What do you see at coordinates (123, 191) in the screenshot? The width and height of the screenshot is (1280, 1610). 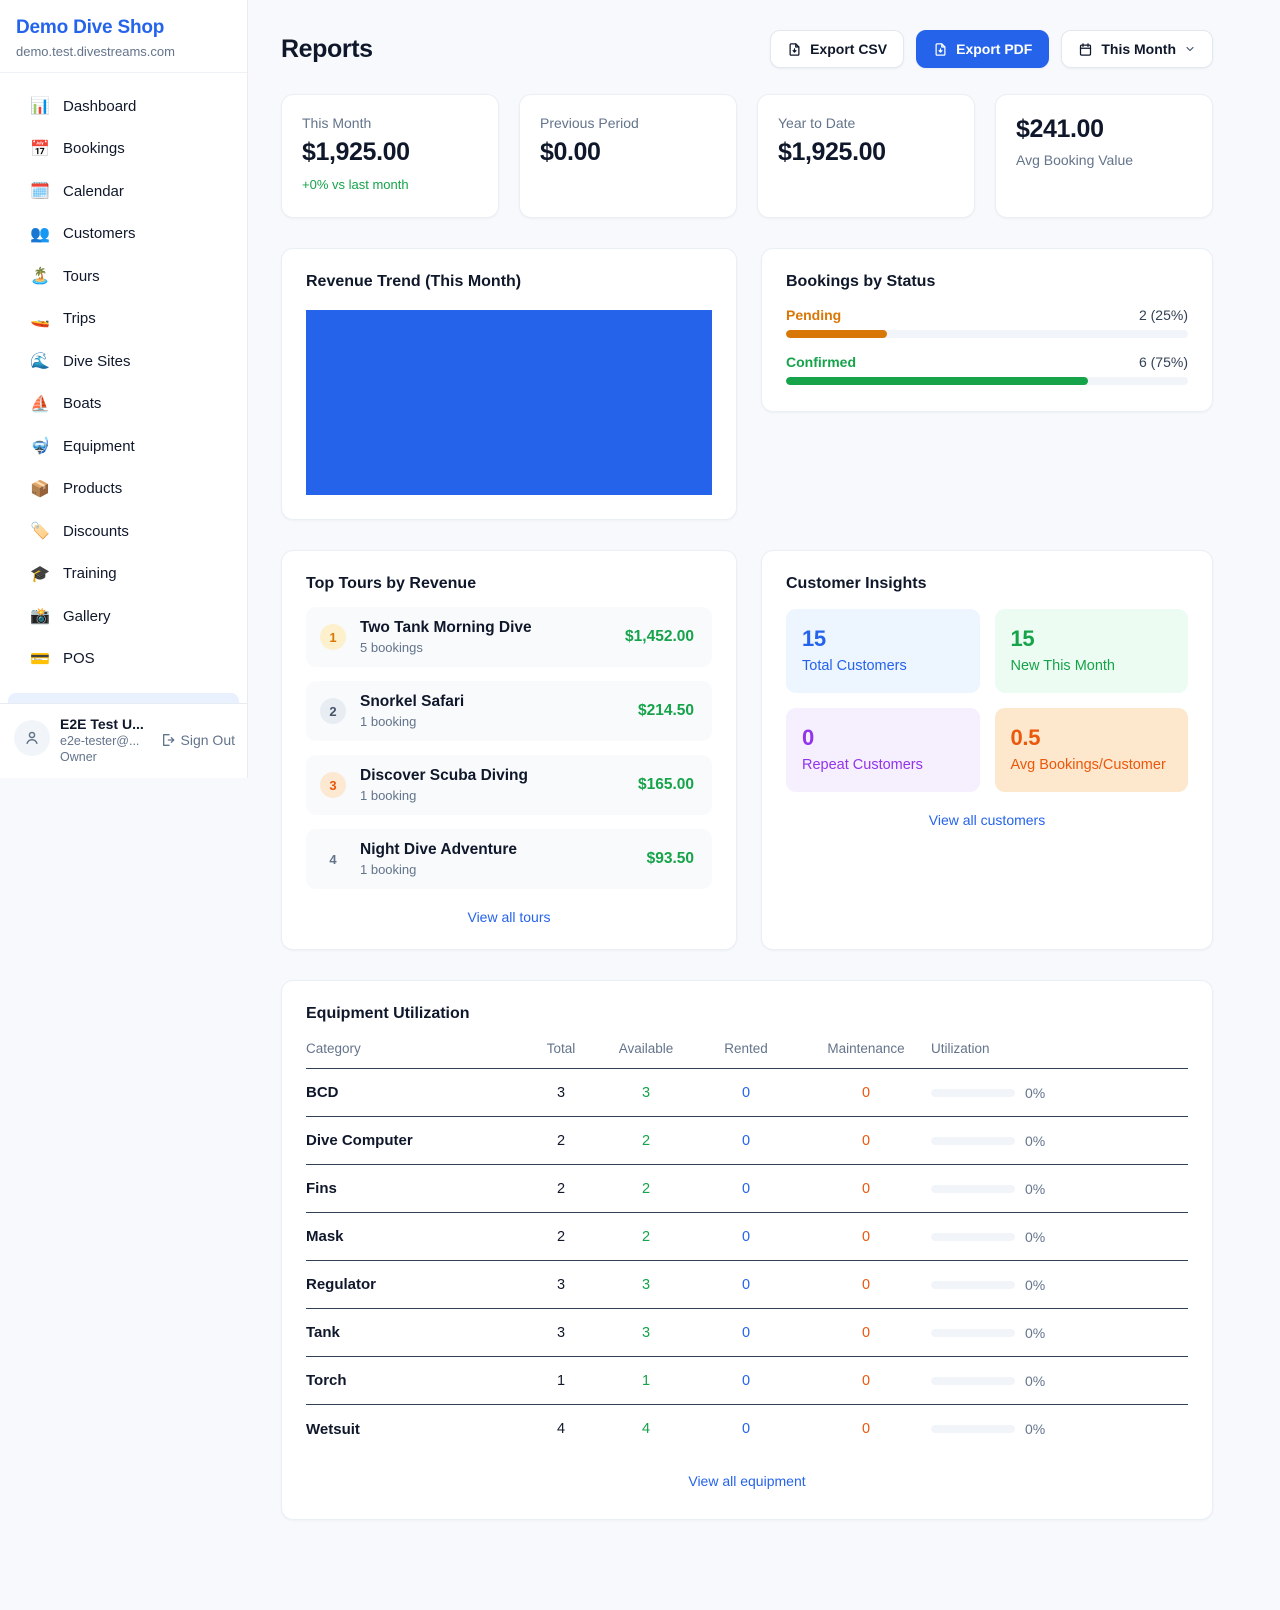 I see `sidebar-item-calendar: 🗓️ Calendar` at bounding box center [123, 191].